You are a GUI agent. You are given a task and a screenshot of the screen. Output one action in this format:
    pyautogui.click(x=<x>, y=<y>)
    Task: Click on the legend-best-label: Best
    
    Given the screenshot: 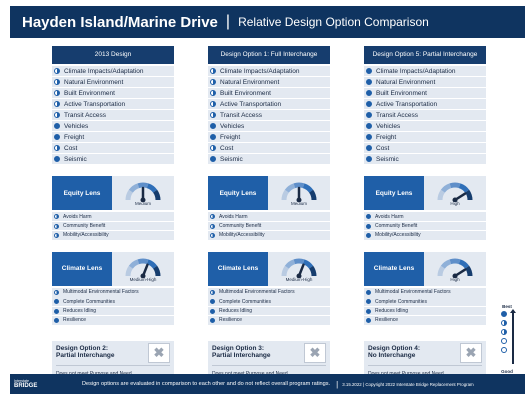 What is the action you would take?
    pyautogui.click(x=507, y=306)
    